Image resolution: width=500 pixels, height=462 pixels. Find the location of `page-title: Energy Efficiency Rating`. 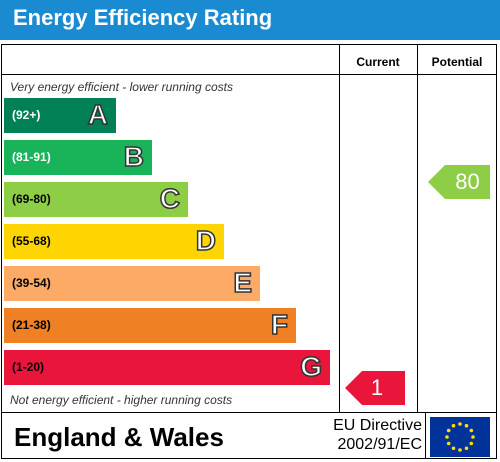

page-title: Energy Efficiency Rating is located at coordinates (143, 17).